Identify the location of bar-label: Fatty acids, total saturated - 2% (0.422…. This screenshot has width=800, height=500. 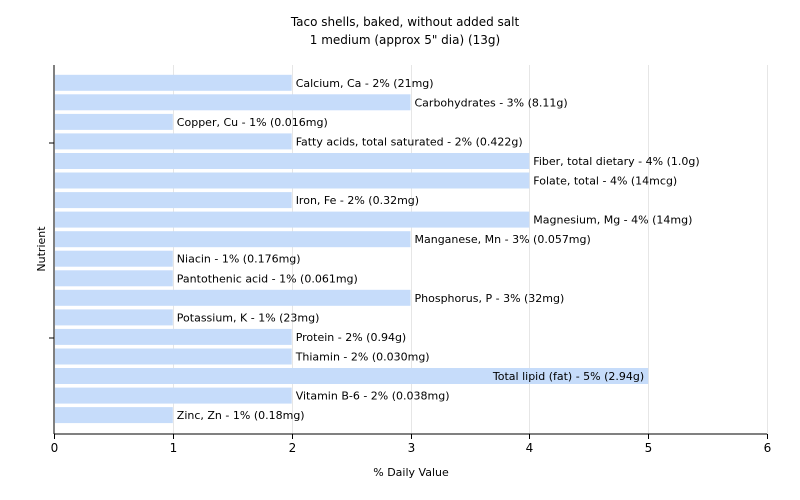
(409, 141).